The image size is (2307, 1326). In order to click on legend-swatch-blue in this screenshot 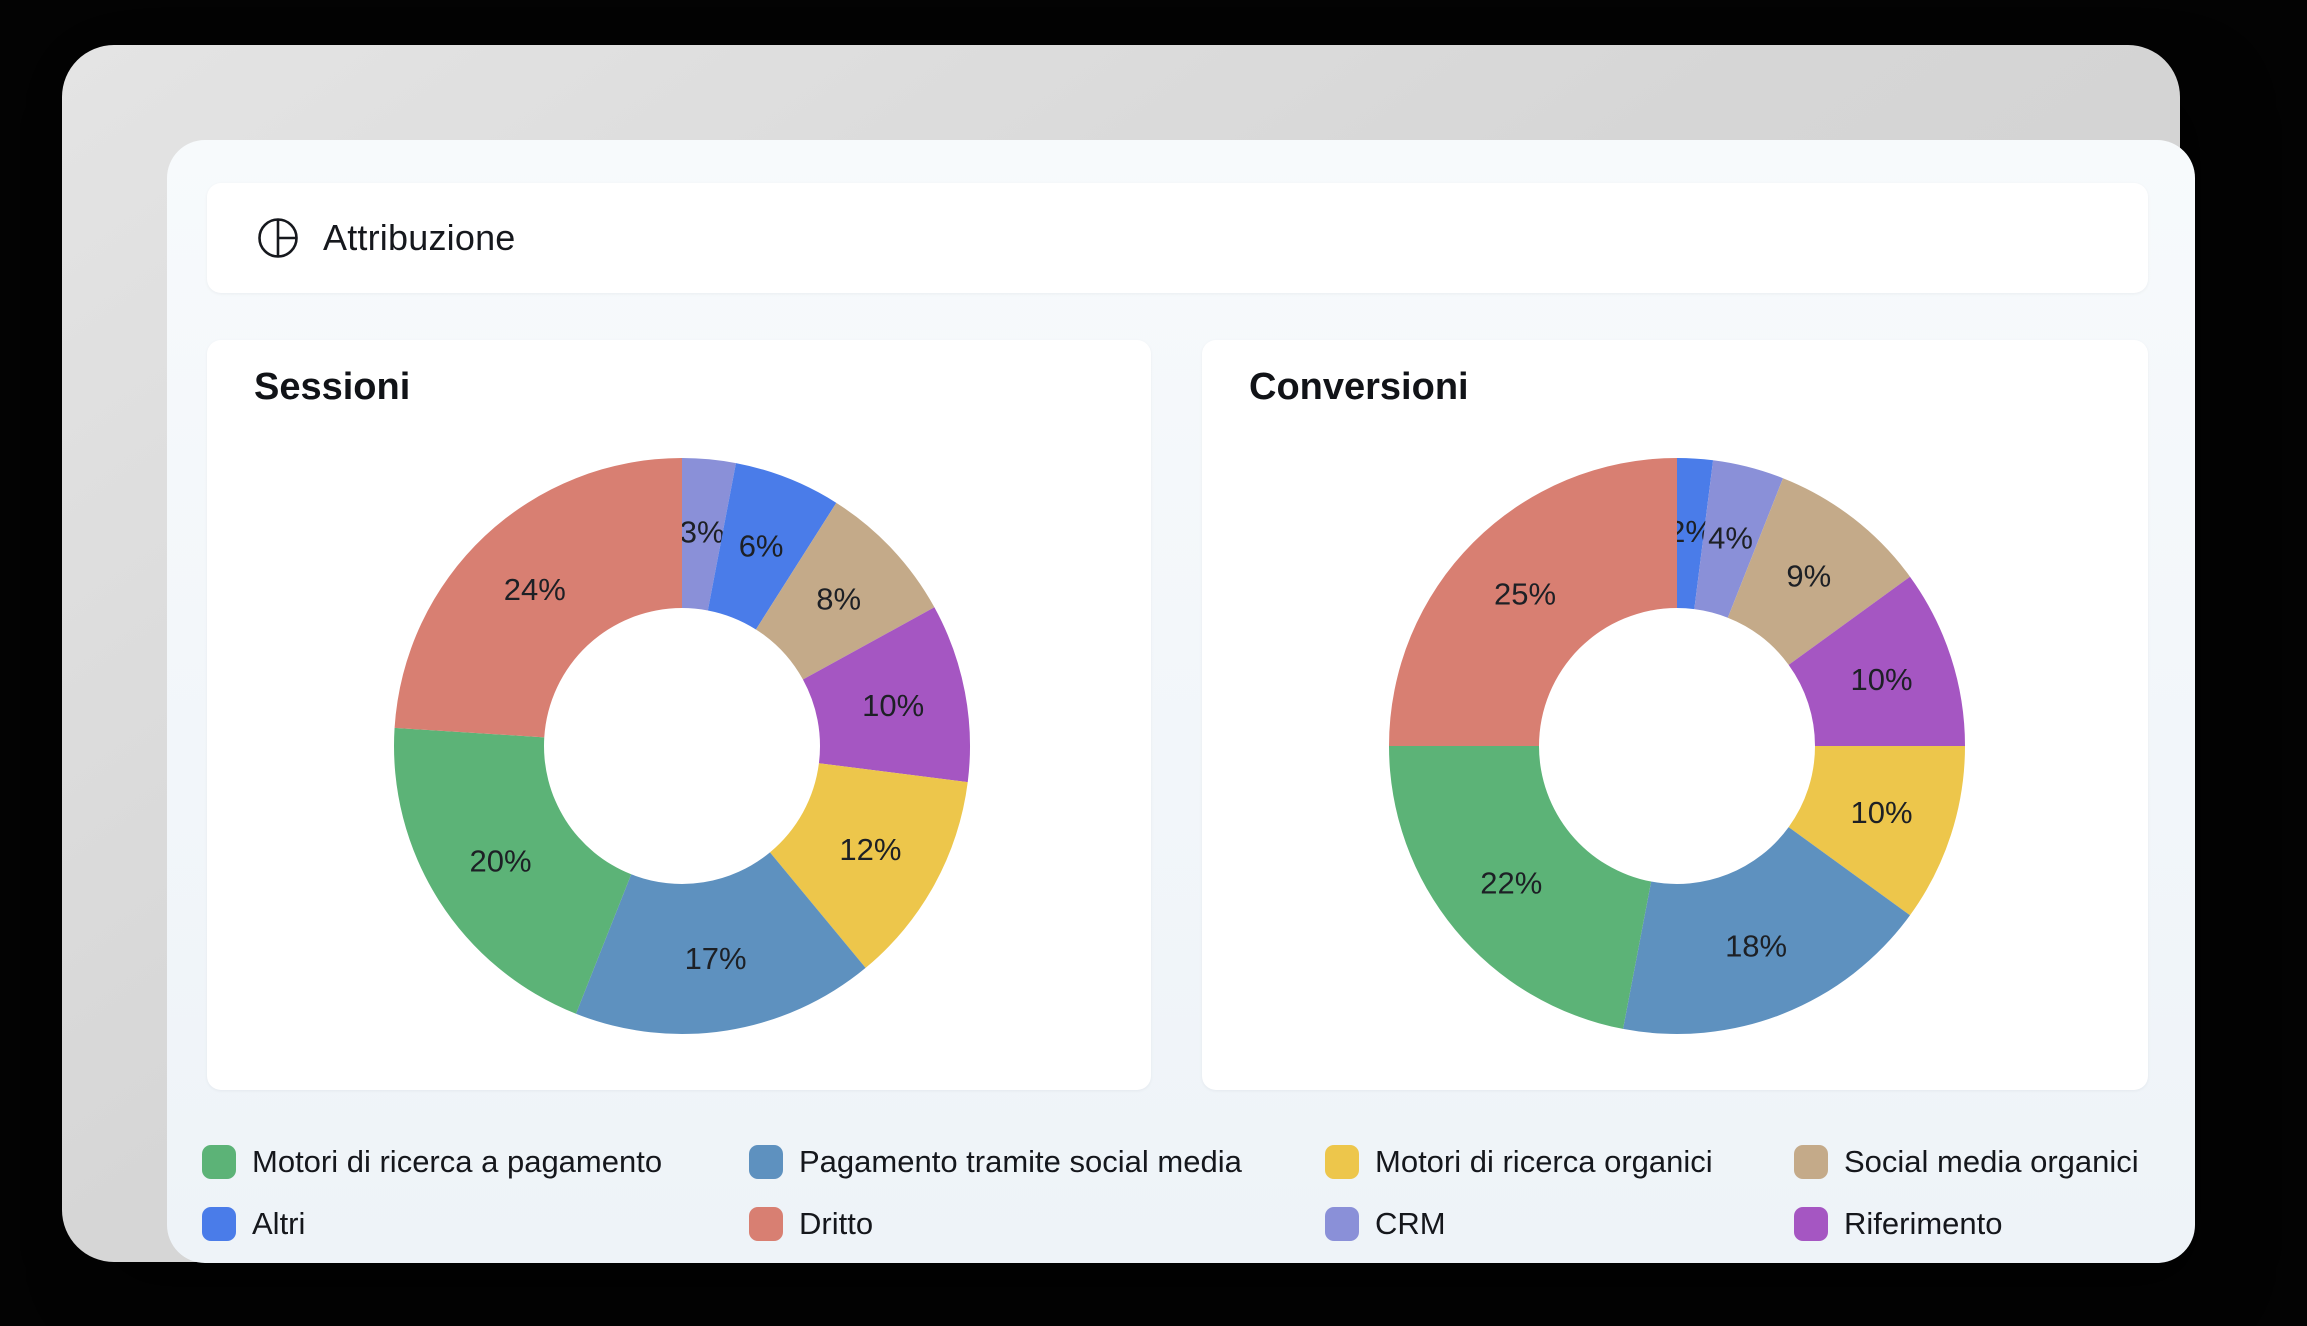, I will do `click(219, 1224)`.